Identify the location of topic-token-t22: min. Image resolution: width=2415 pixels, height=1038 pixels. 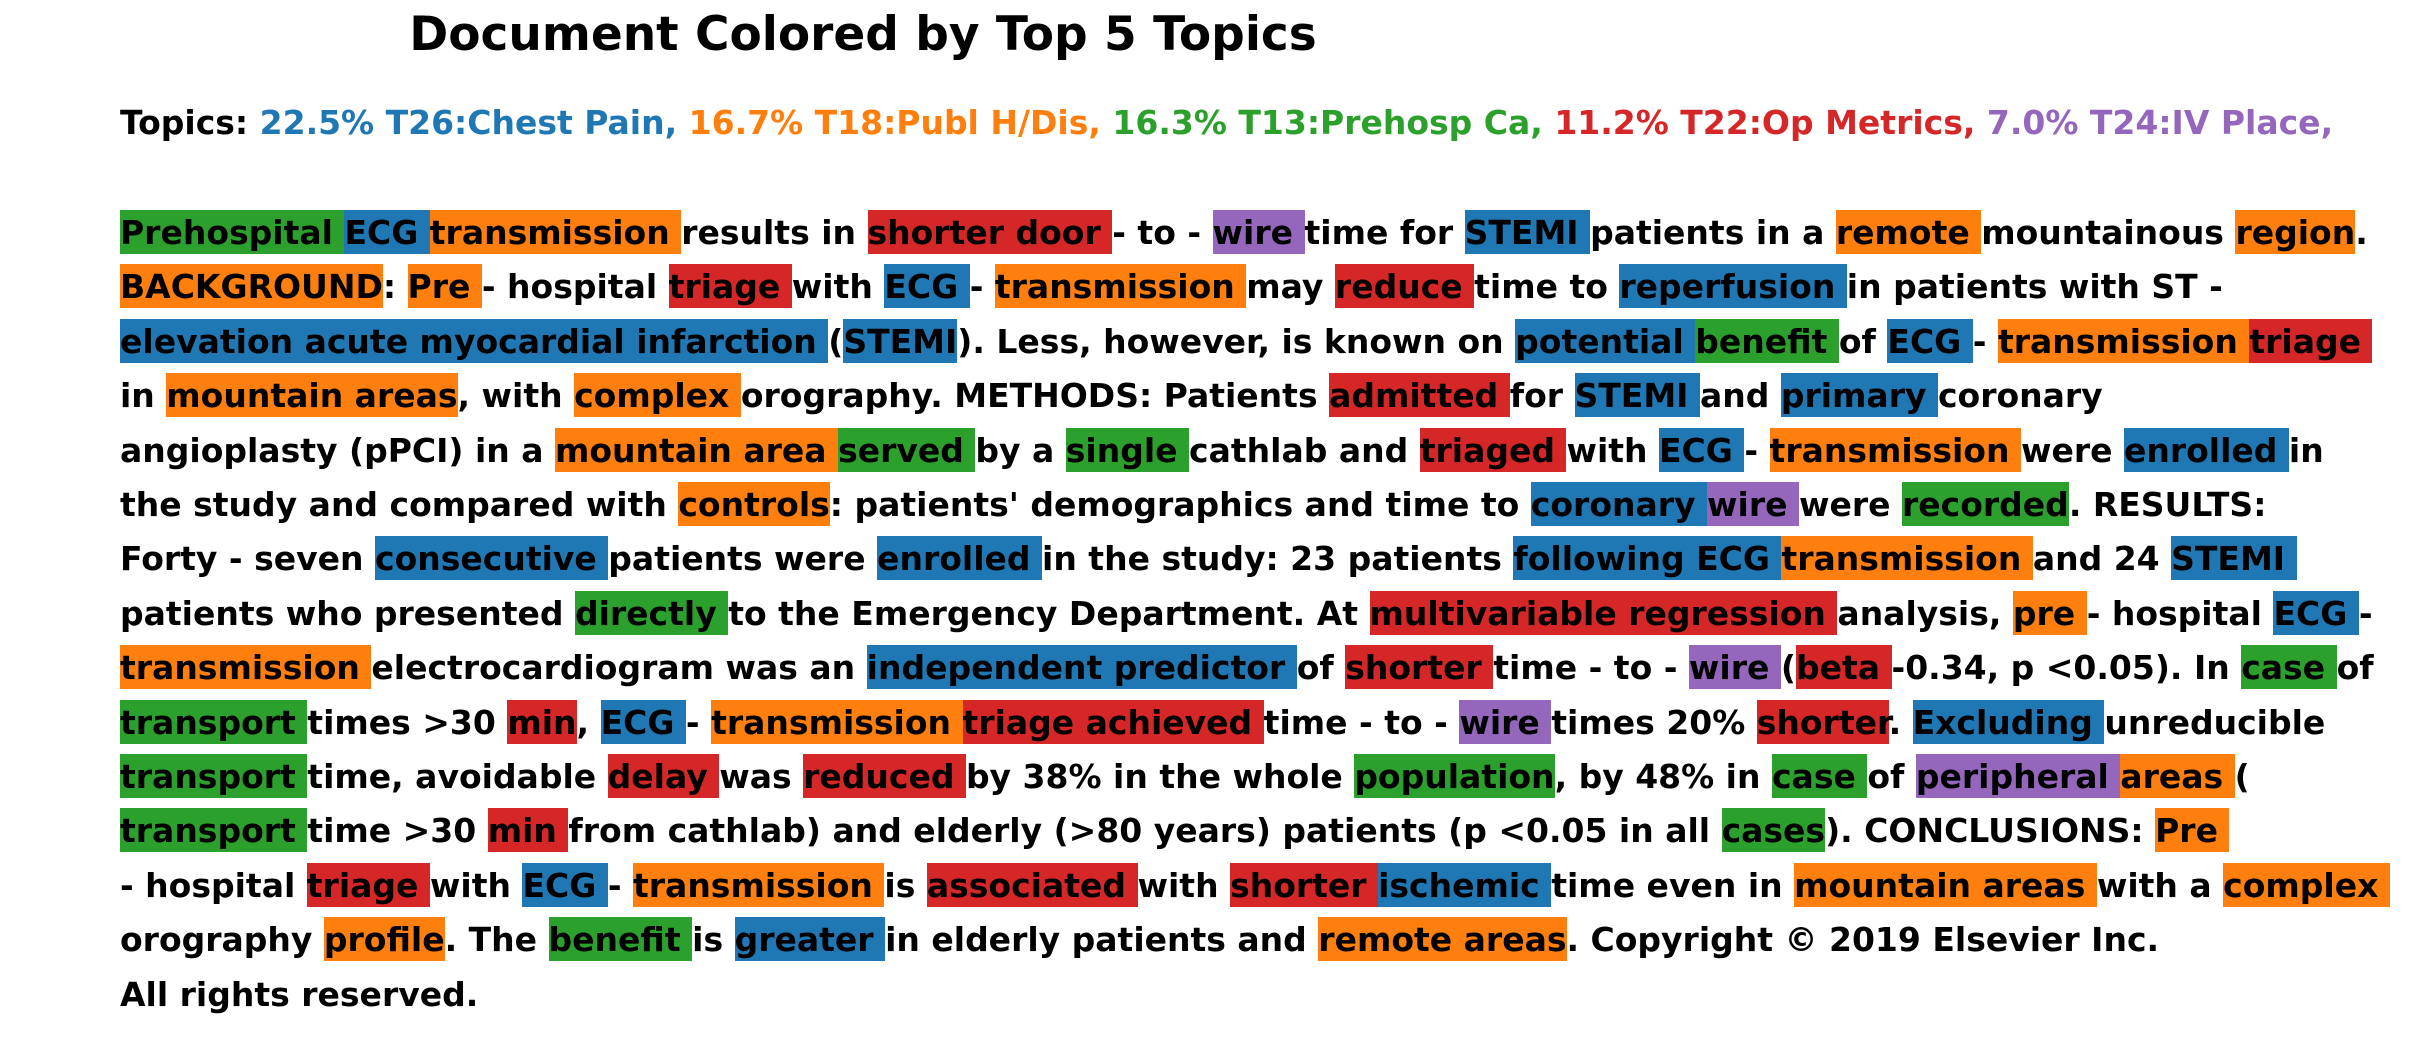
(528, 830).